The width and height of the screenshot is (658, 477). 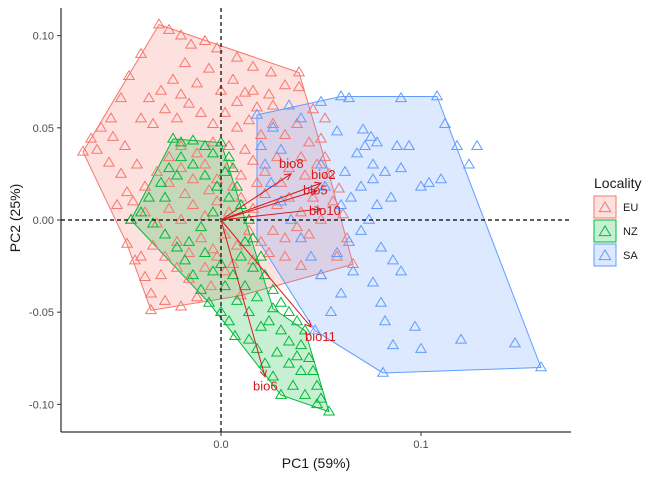 What do you see at coordinates (318, 185) in the screenshot?
I see `arrowhead-bio2` at bounding box center [318, 185].